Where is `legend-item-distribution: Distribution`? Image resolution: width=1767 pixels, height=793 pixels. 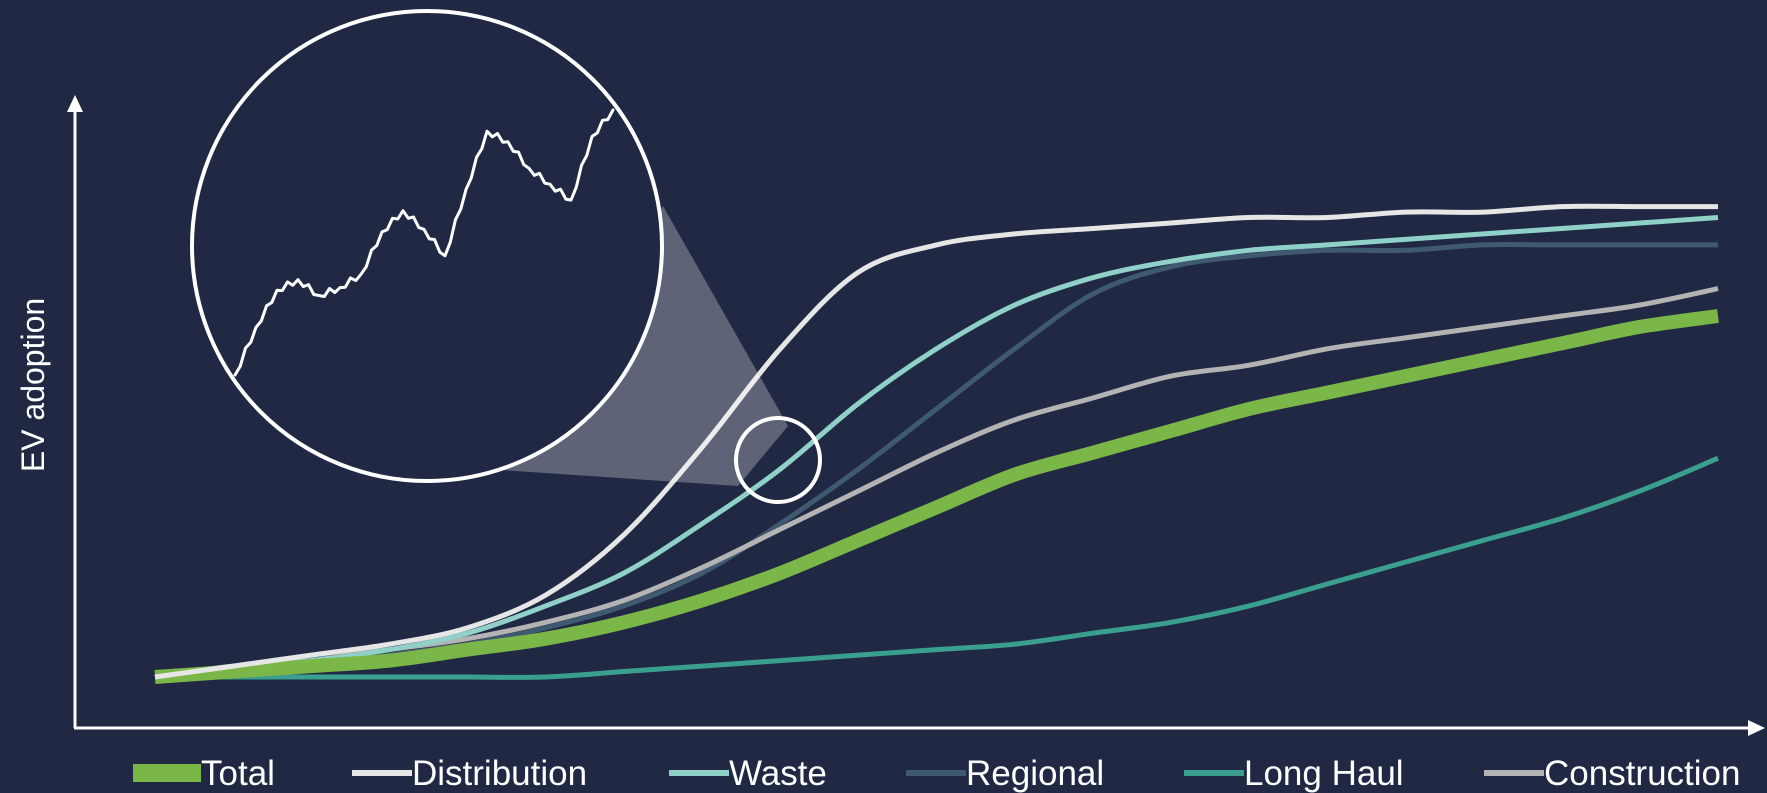
legend-item-distribution: Distribution is located at coordinates (469, 773).